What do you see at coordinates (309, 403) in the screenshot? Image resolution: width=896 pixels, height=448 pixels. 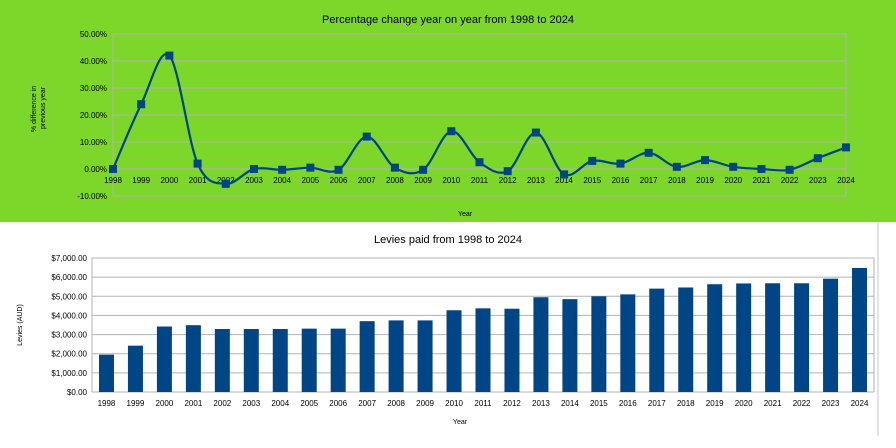 I see `x-tick-label: 2005` at bounding box center [309, 403].